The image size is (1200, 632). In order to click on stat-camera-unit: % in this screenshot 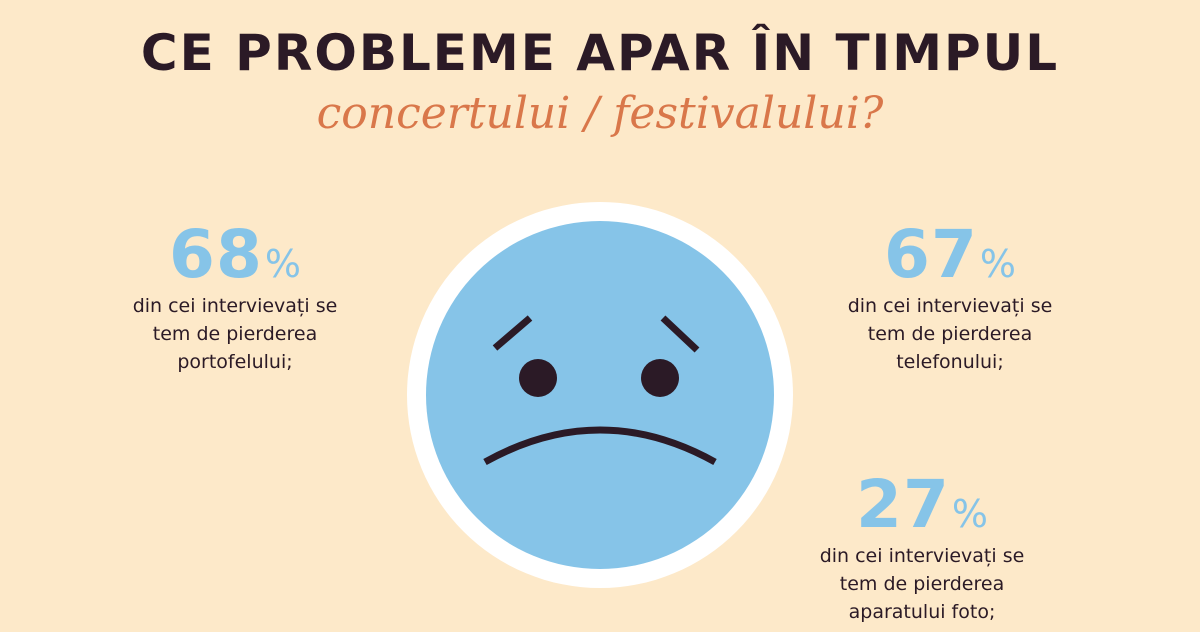, I will do `click(969, 514)`.